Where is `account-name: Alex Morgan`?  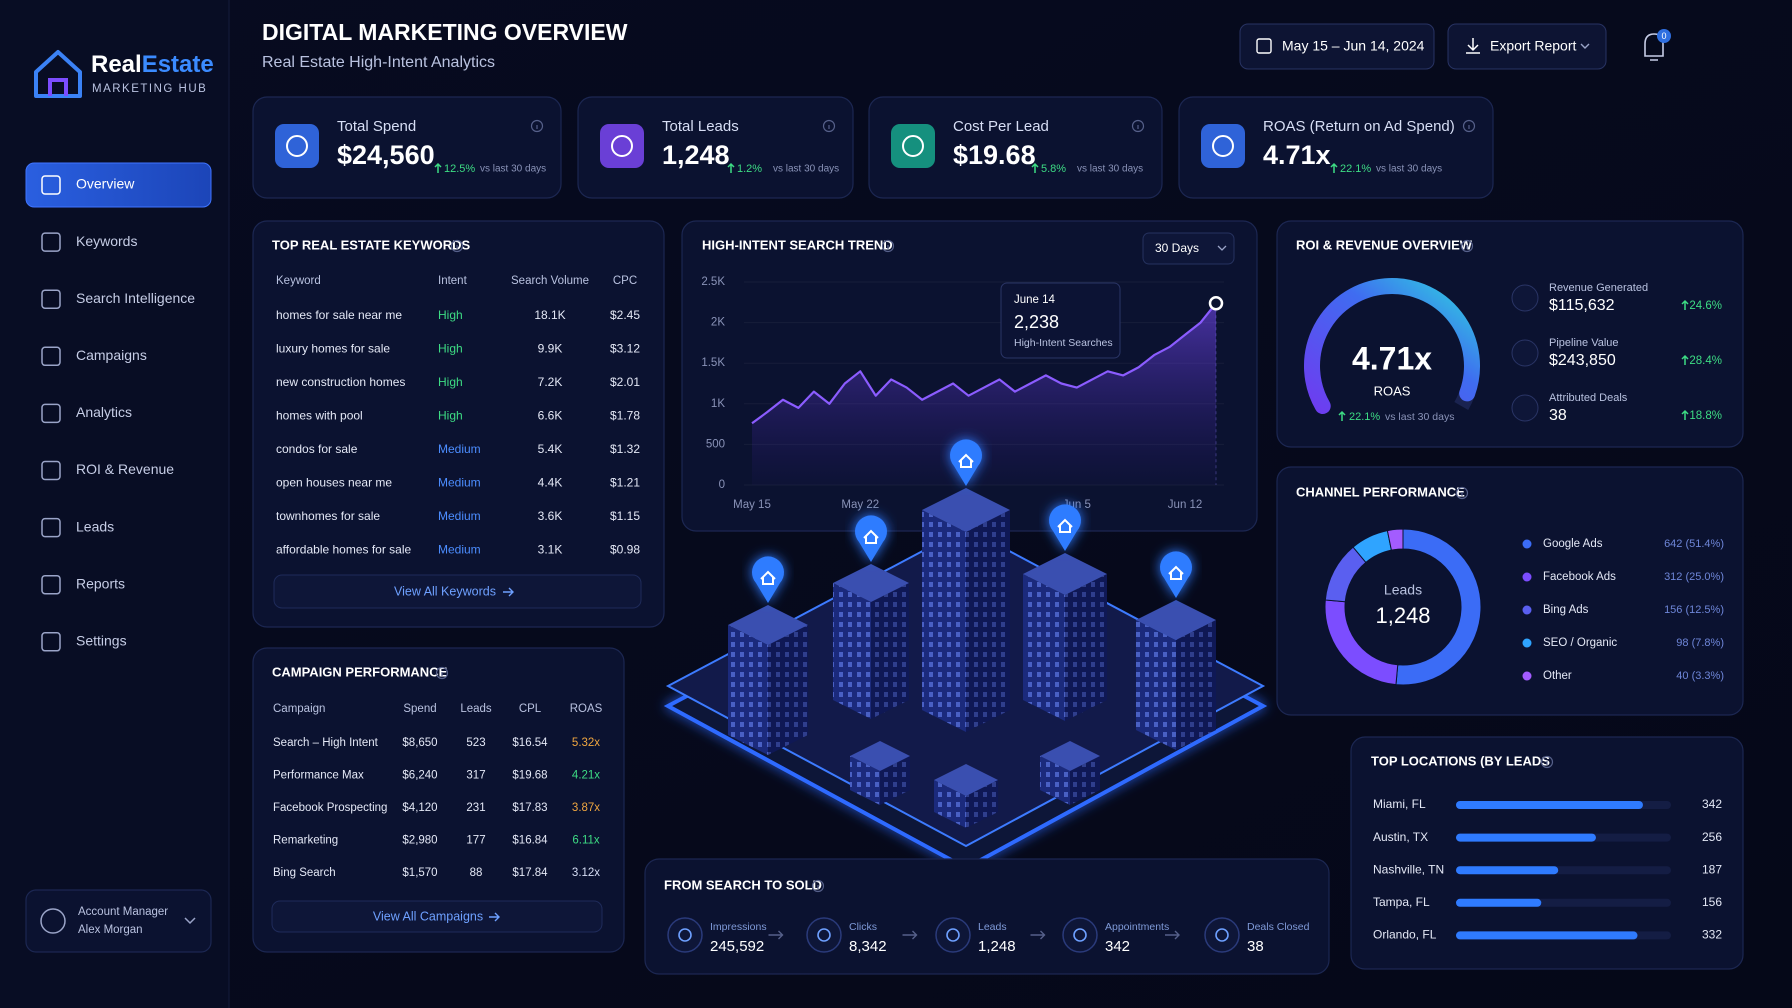
account-name: Alex Morgan is located at coordinates (110, 930).